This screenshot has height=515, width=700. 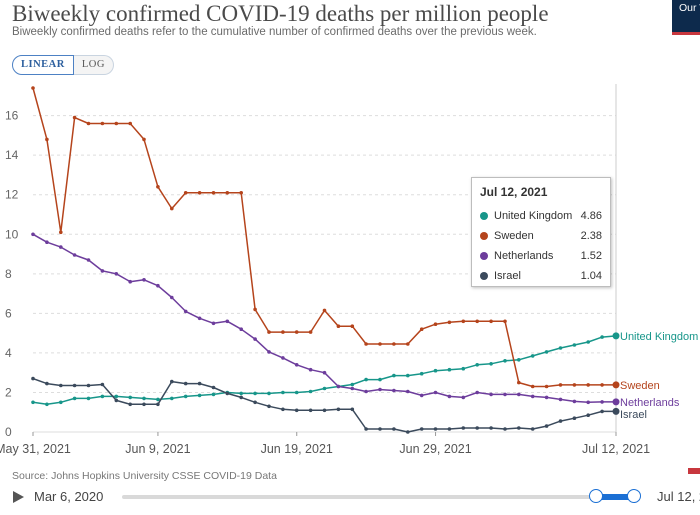 I want to click on y-tick-label: 6, so click(x=8, y=313).